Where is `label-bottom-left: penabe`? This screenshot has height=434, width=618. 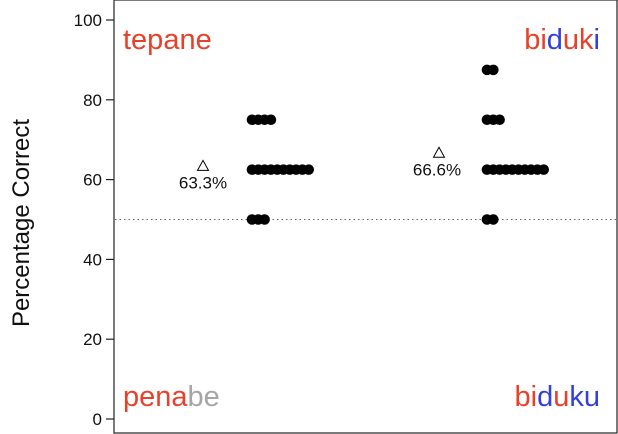 label-bottom-left: penabe is located at coordinates (171, 397).